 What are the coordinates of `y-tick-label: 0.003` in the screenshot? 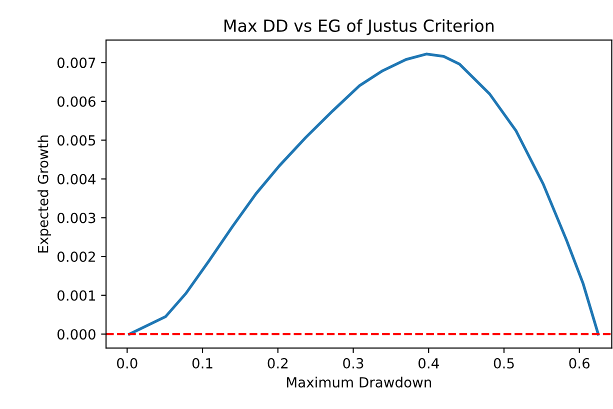 It's located at (76, 218).